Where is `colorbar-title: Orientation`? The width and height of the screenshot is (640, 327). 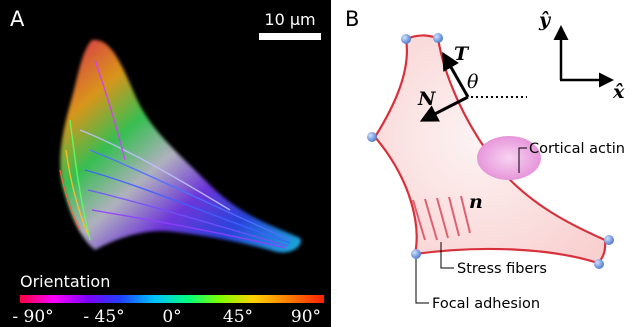
colorbar-title: Orientation is located at coordinates (65, 281).